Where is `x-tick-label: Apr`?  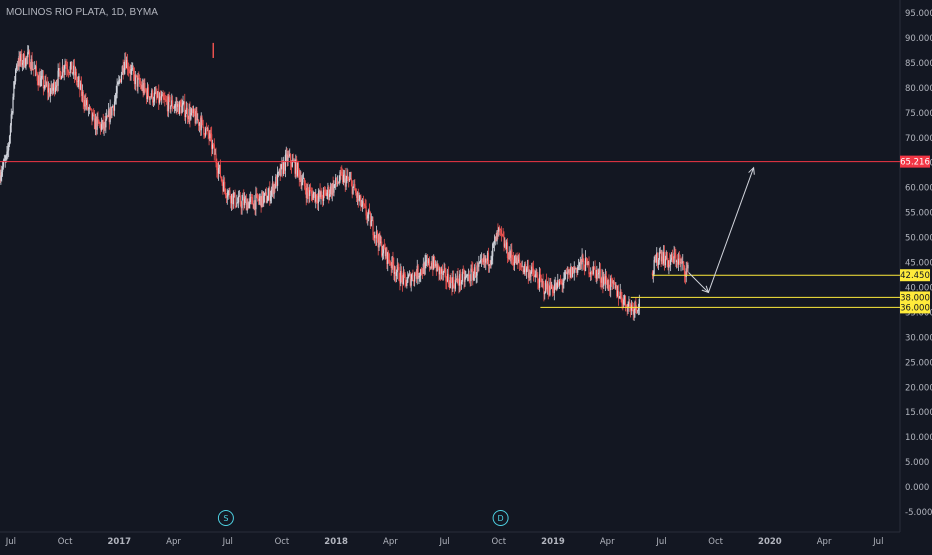
x-tick-label: Apr is located at coordinates (607, 542).